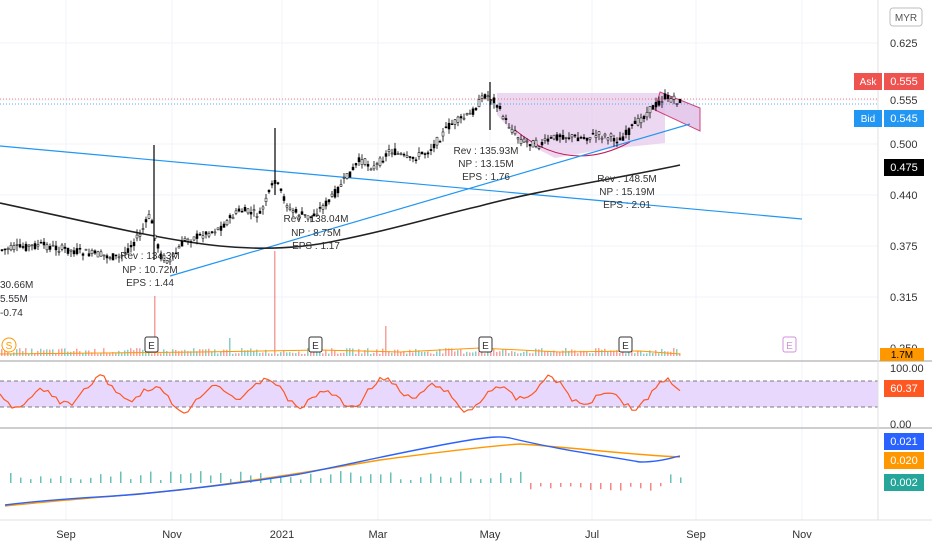  What do you see at coordinates (315, 233) in the screenshot?
I see `earnings-annotation-2: Rev : 138.04M NP : 8.75M EPS : 1.17` at bounding box center [315, 233].